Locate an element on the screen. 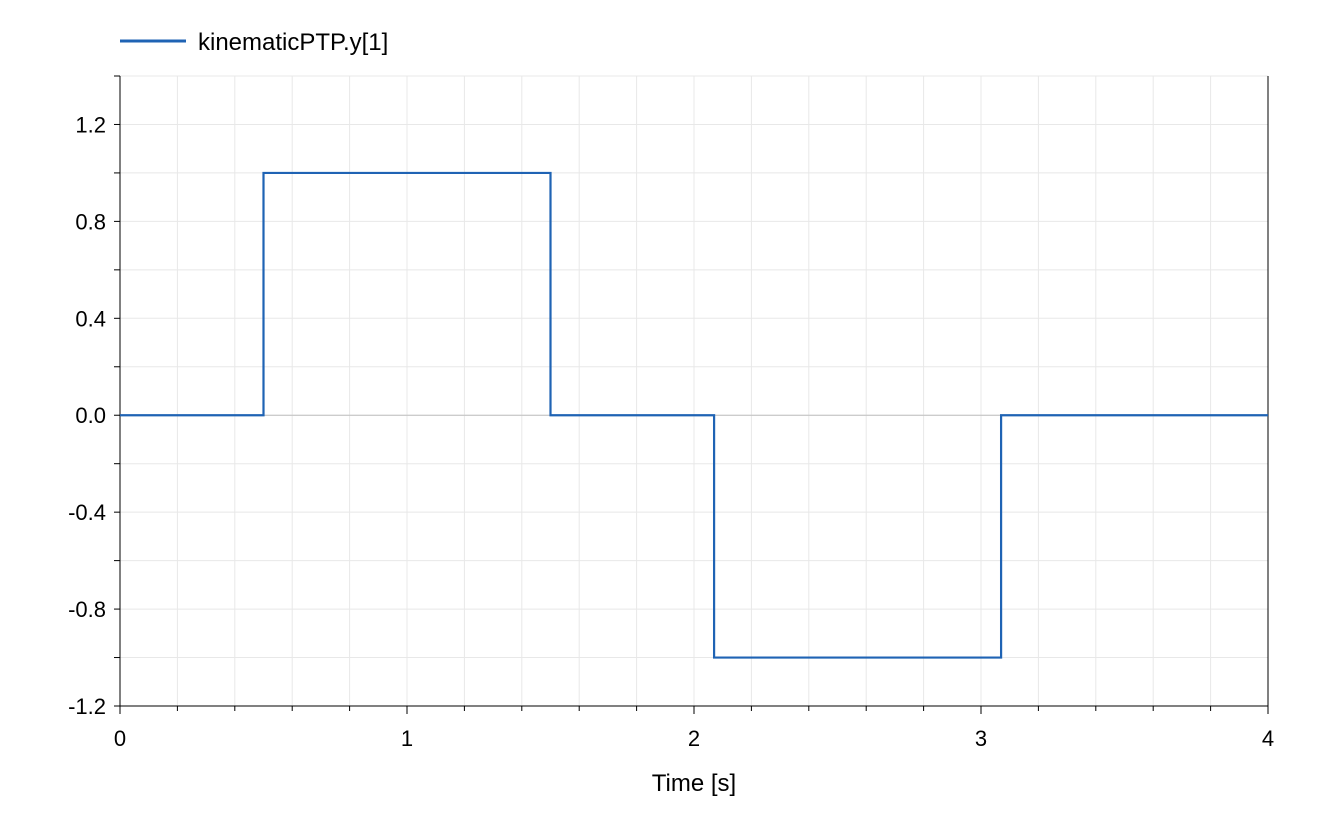  y-tick-label: -0.4 is located at coordinates (87, 512).